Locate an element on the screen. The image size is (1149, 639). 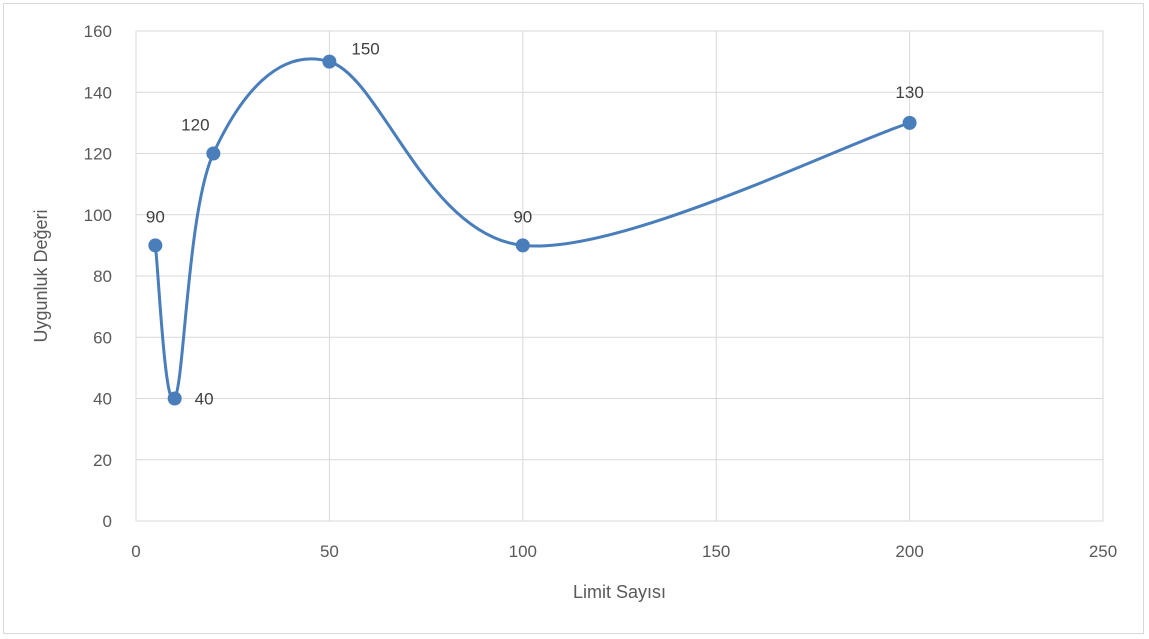
y-tick-label: 100 is located at coordinates (98, 215).